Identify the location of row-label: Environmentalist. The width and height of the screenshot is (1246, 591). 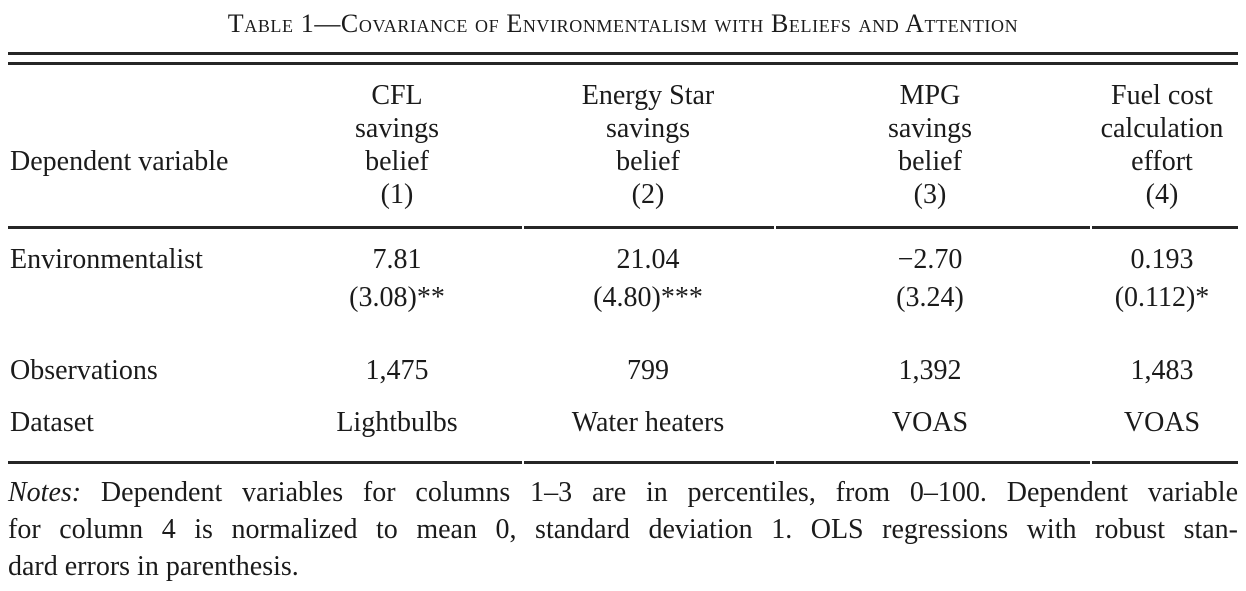
(106, 259).